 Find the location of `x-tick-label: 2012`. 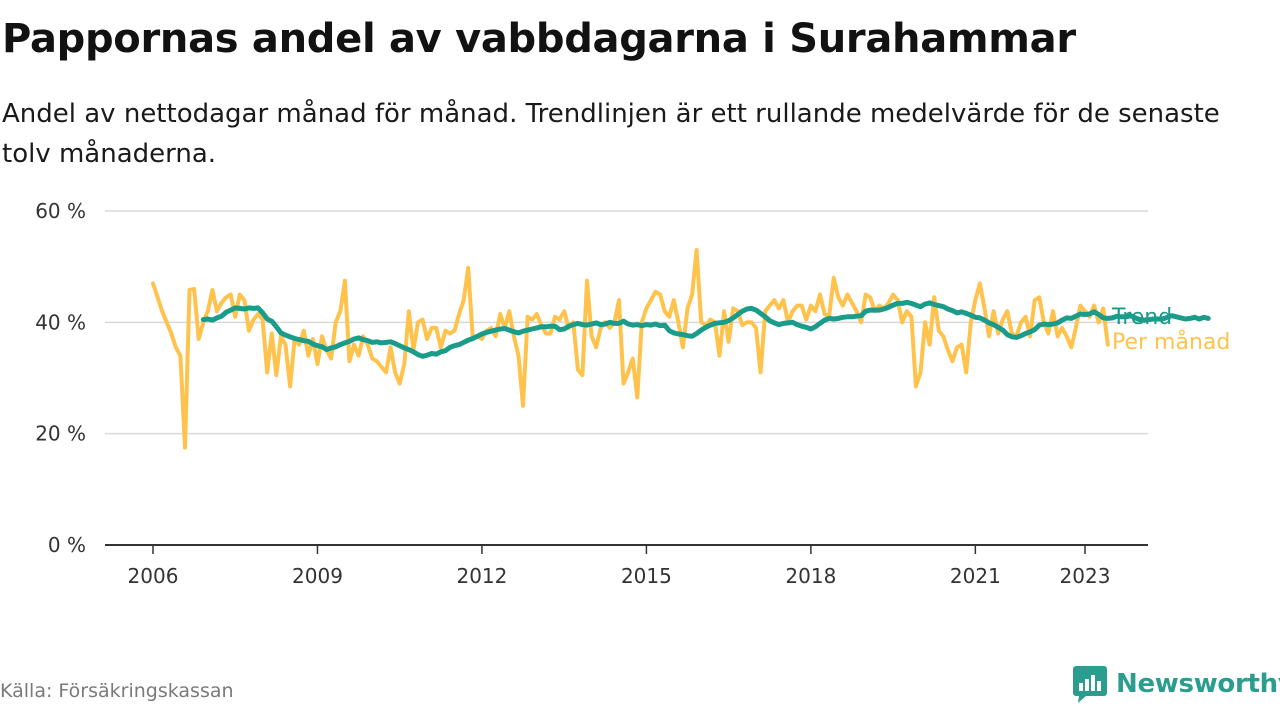

x-tick-label: 2012 is located at coordinates (481, 576).